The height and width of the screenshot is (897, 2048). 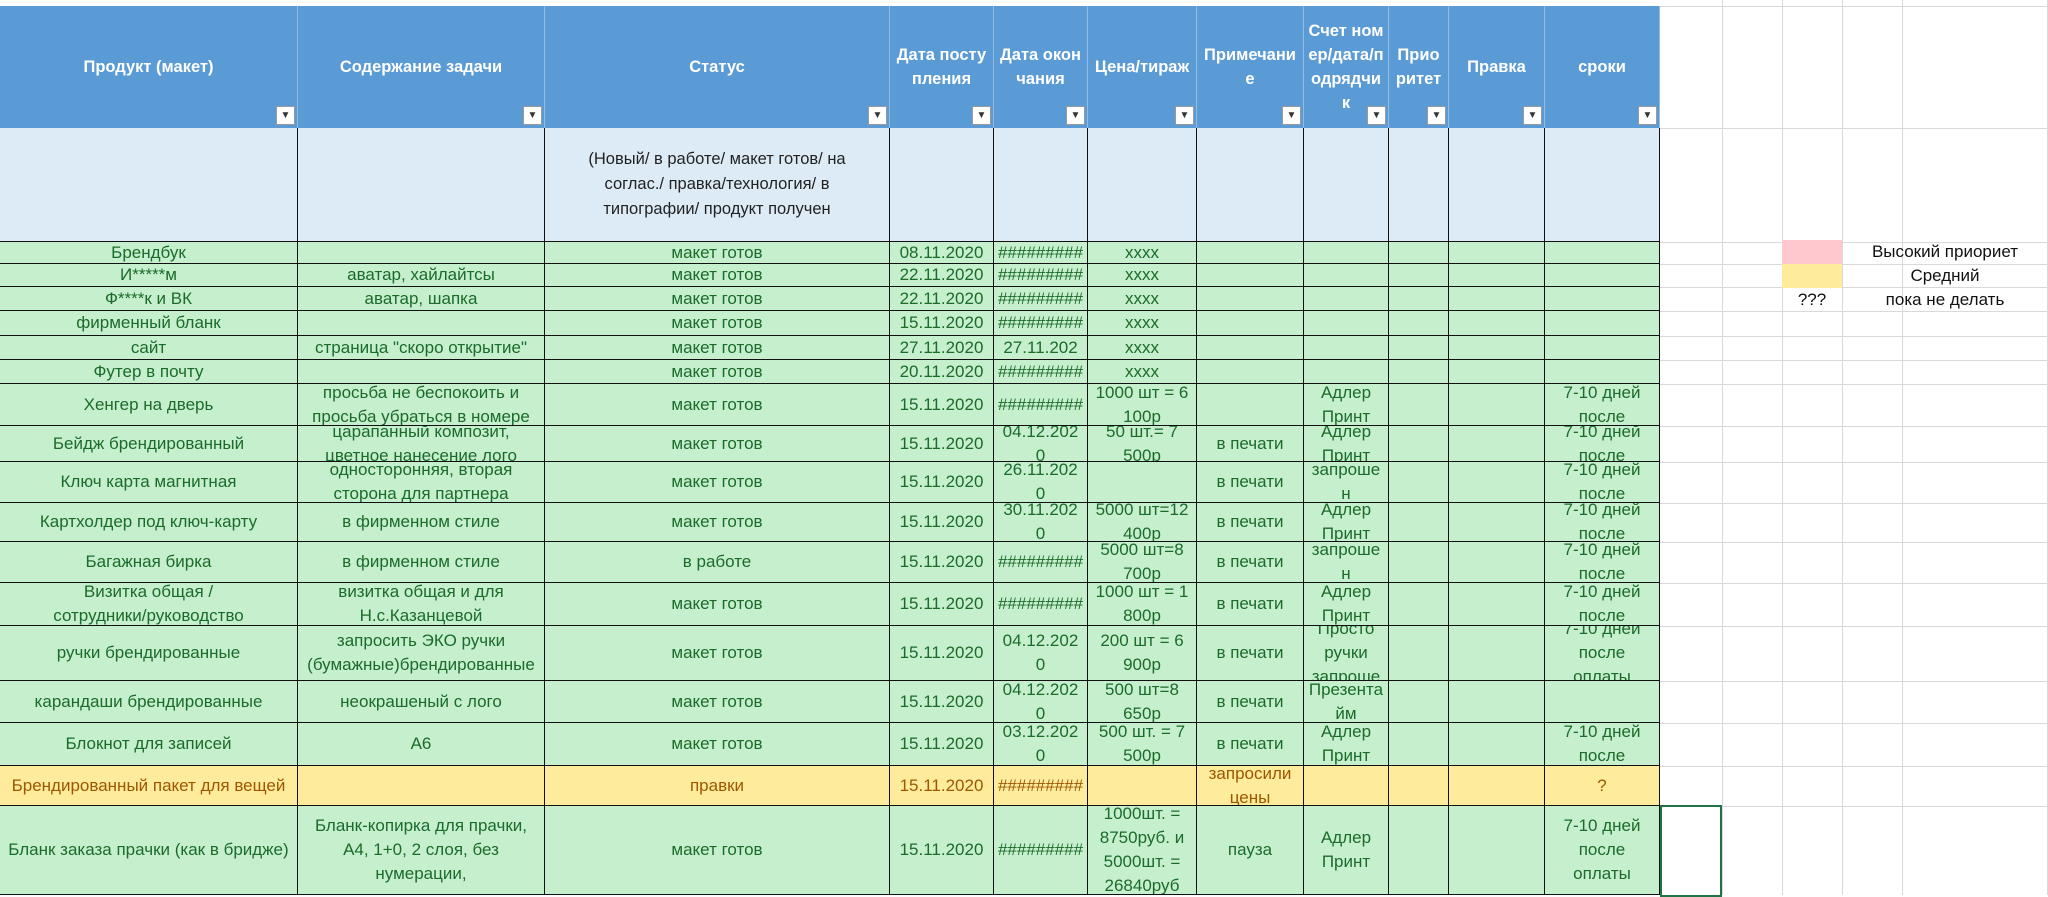 I want to click on table-cell: 500 шт=8 650р, so click(x=1142, y=702).